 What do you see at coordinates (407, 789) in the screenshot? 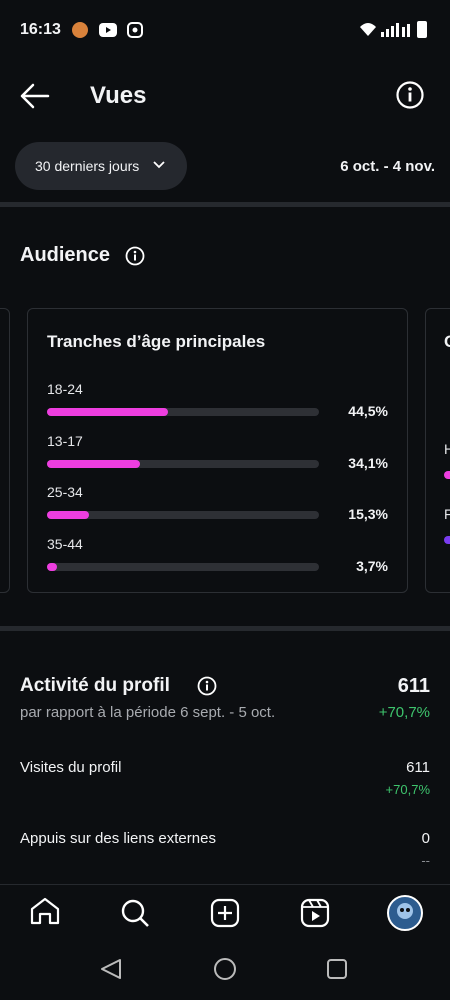
I see `row-change: +70,7%` at bounding box center [407, 789].